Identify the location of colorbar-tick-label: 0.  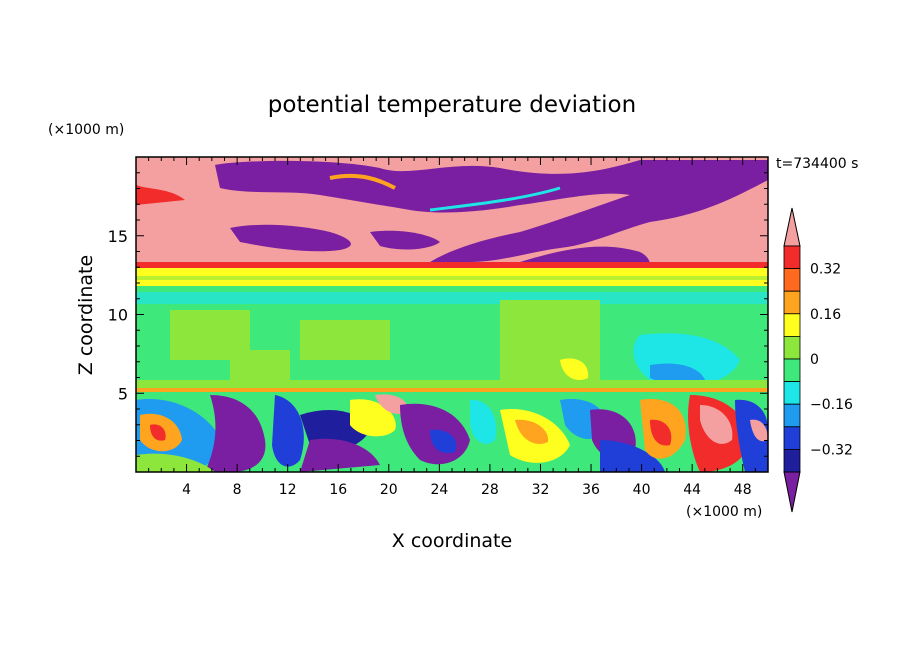
(814, 360).